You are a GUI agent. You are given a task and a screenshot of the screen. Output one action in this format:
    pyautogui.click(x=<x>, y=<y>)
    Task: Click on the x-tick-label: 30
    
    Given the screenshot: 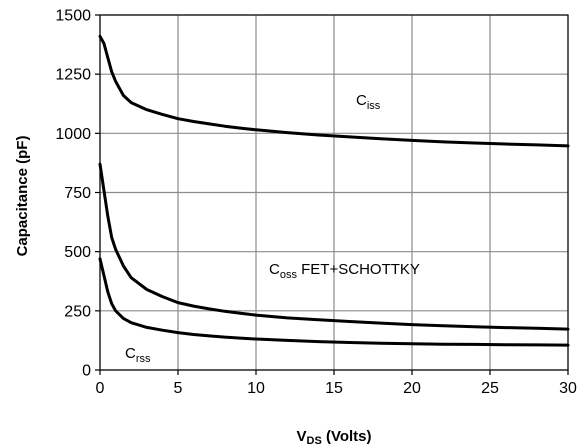 What is the action you would take?
    pyautogui.click(x=568, y=388)
    